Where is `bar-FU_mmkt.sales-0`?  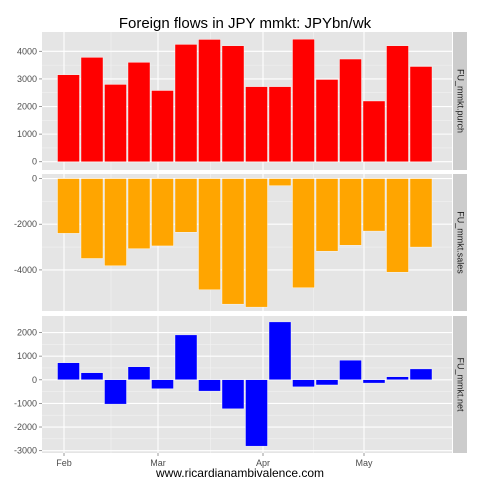 bar-FU_mmkt.sales-0 is located at coordinates (68, 206).